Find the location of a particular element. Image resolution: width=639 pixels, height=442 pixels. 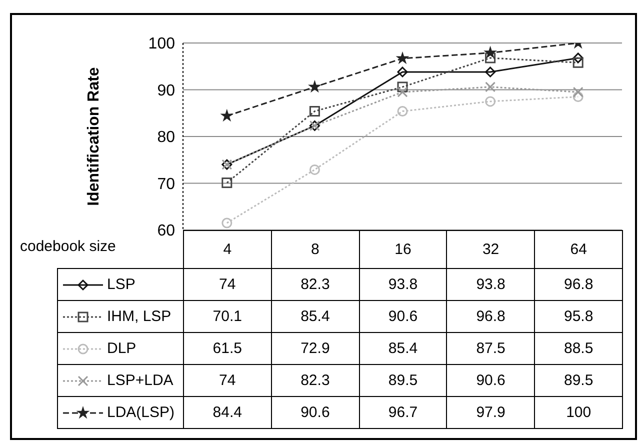

legend-label: IHM, LSP is located at coordinates (139, 316).